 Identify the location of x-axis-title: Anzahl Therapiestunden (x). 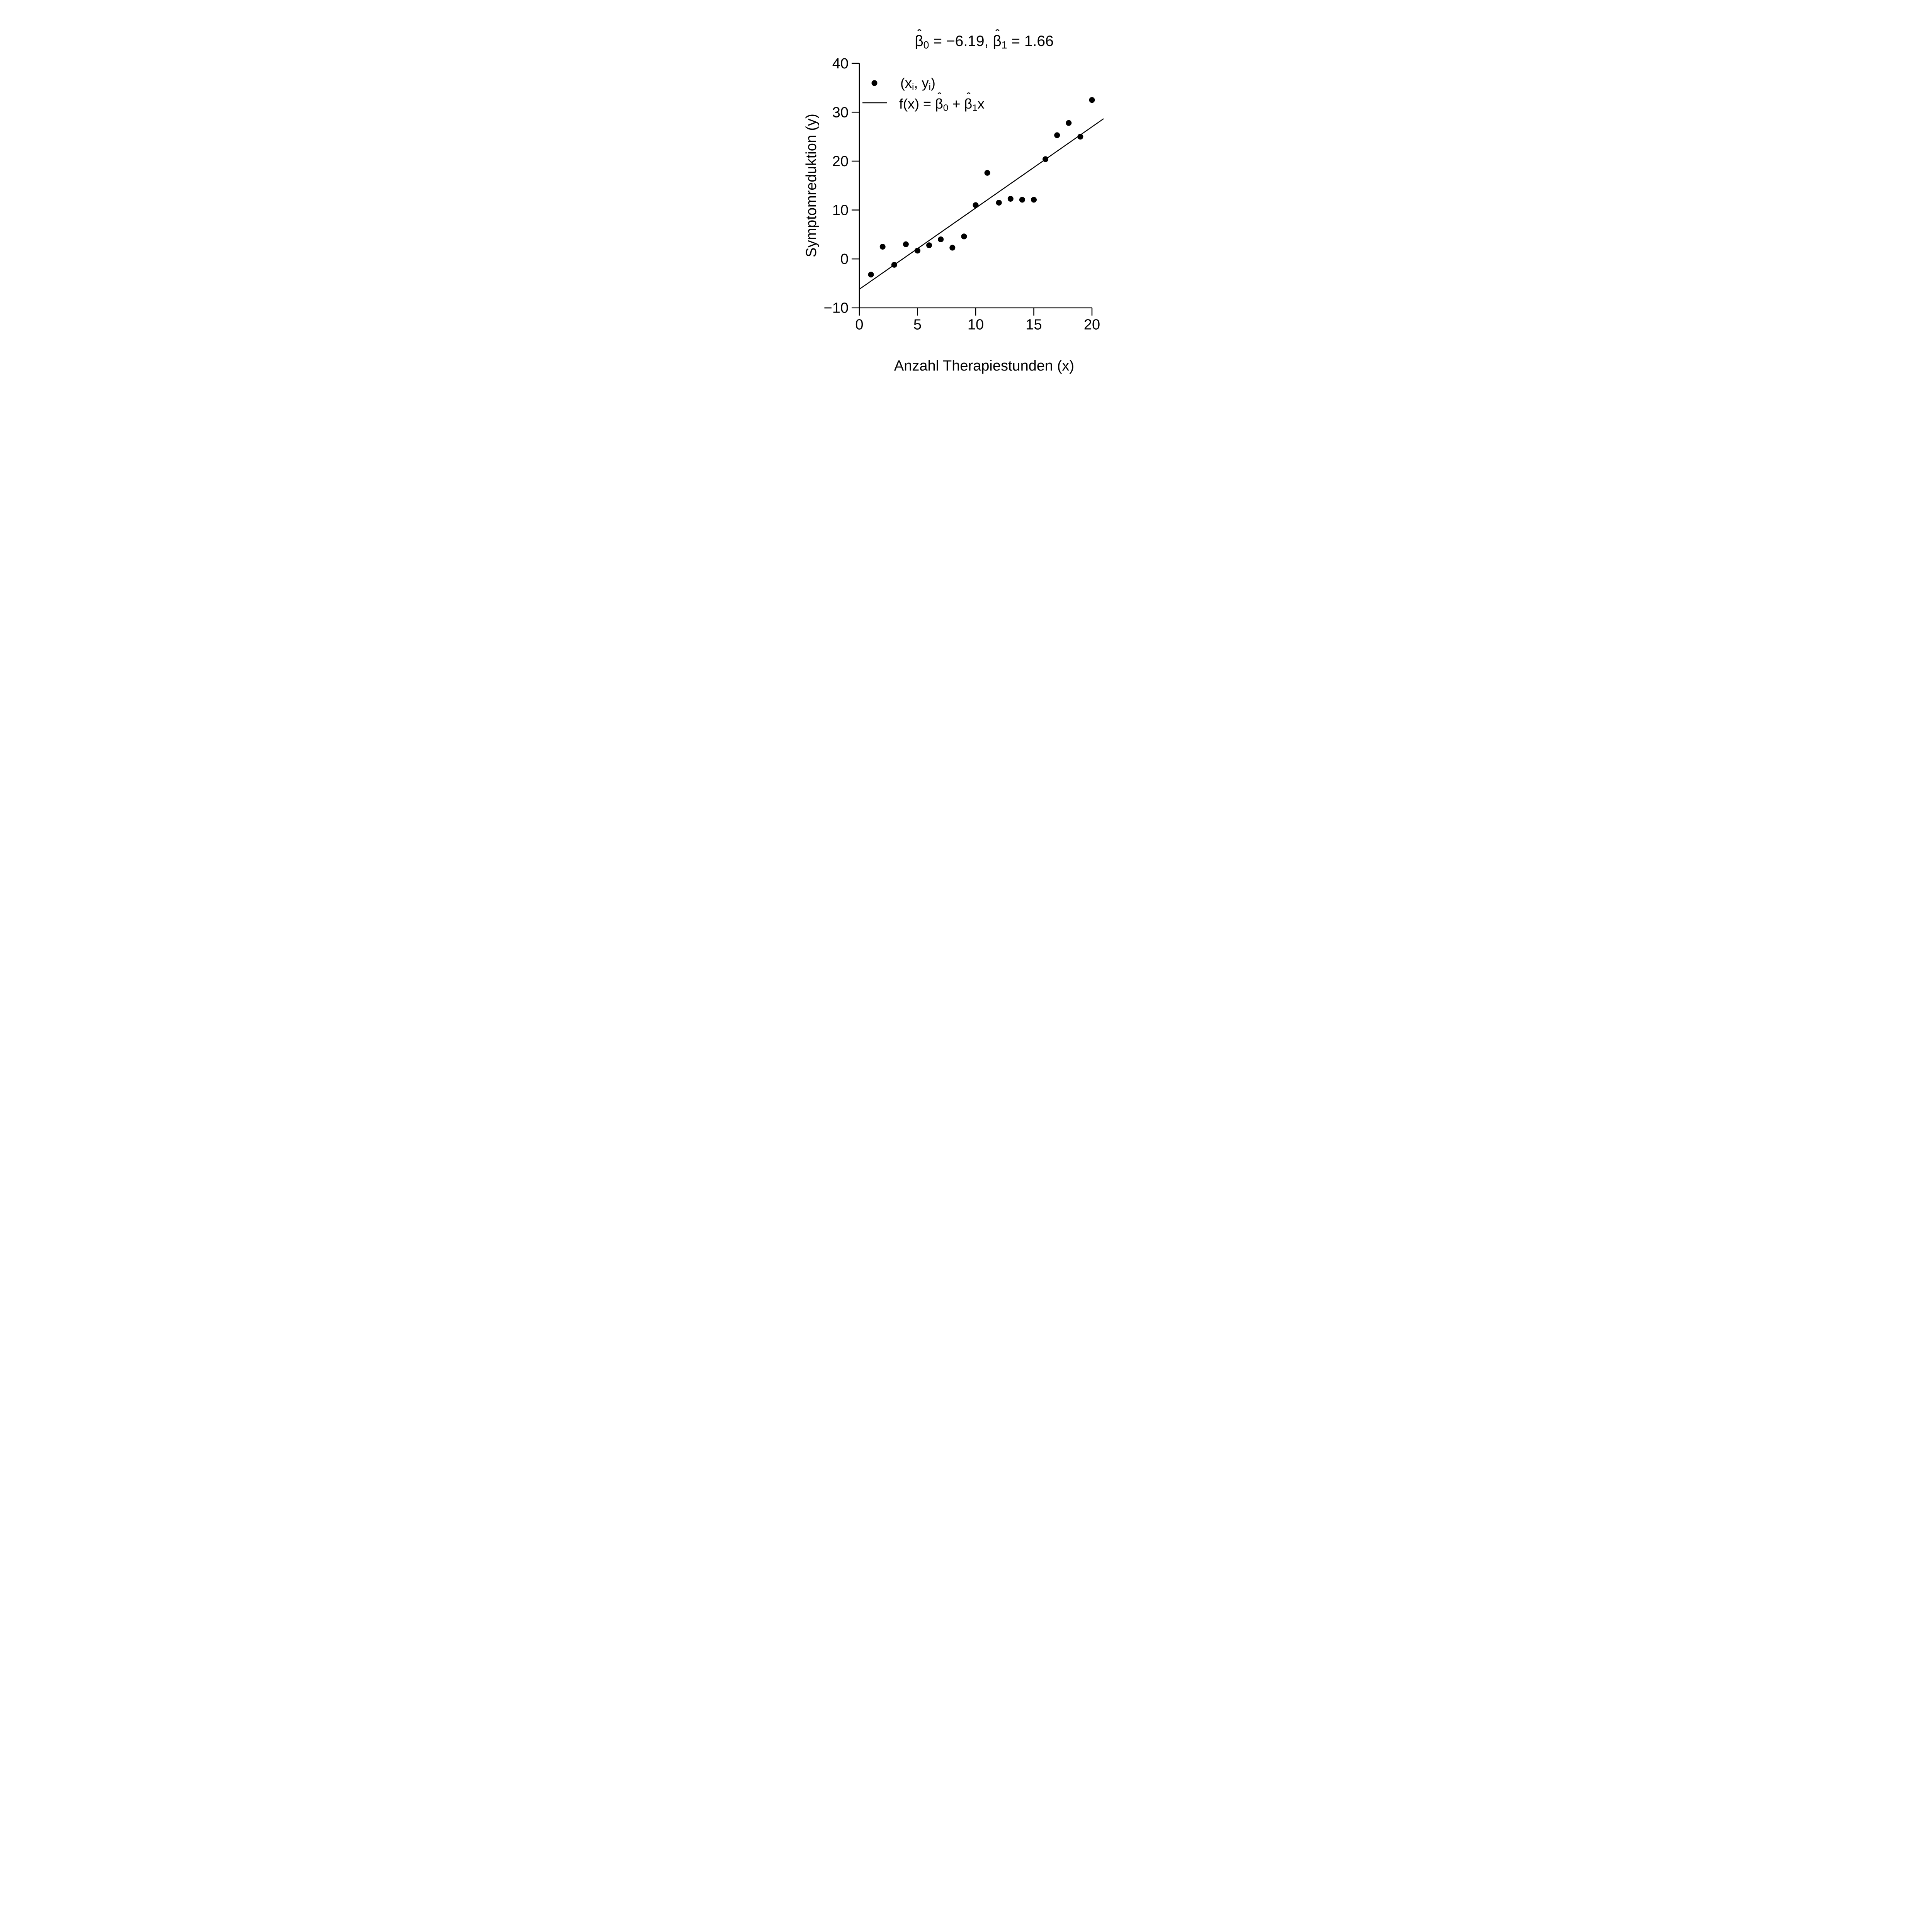
(985, 366).